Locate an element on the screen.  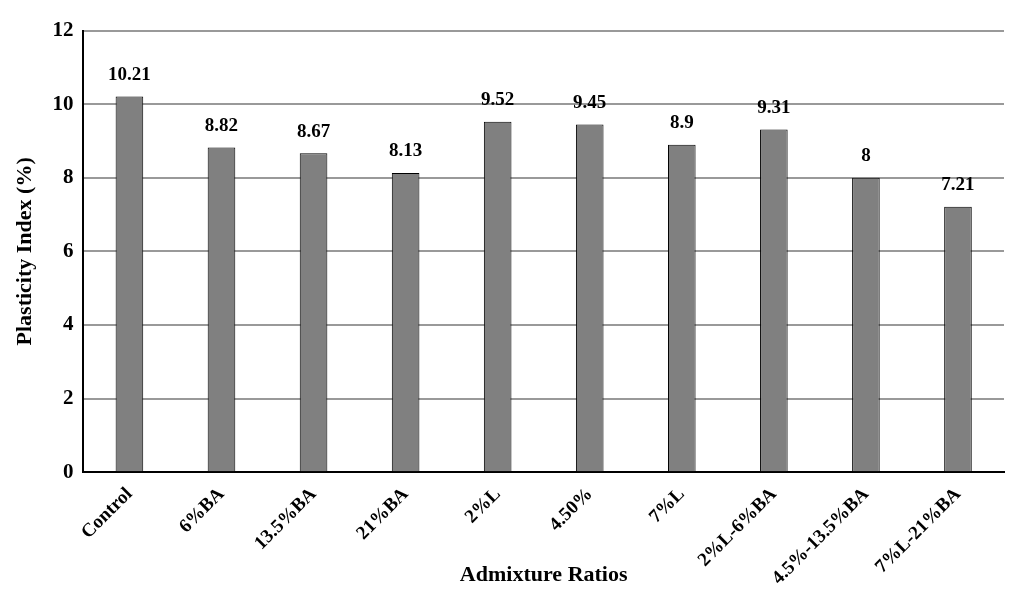
data-label: 9.31 is located at coordinates (774, 106).